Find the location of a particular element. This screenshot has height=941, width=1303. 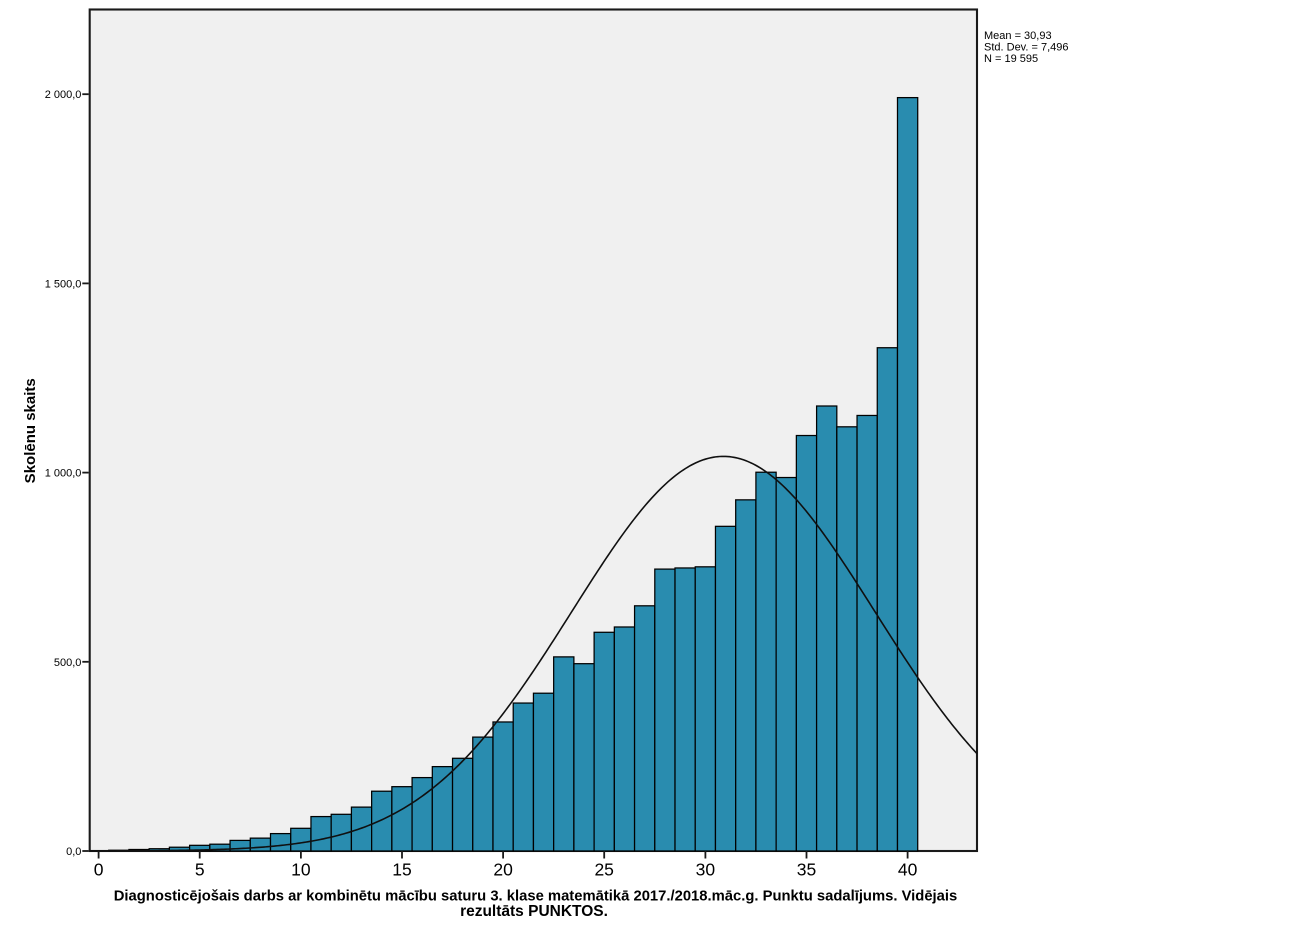

svg-text: rezultāts PUNKTOS. is located at coordinates (534, 911).